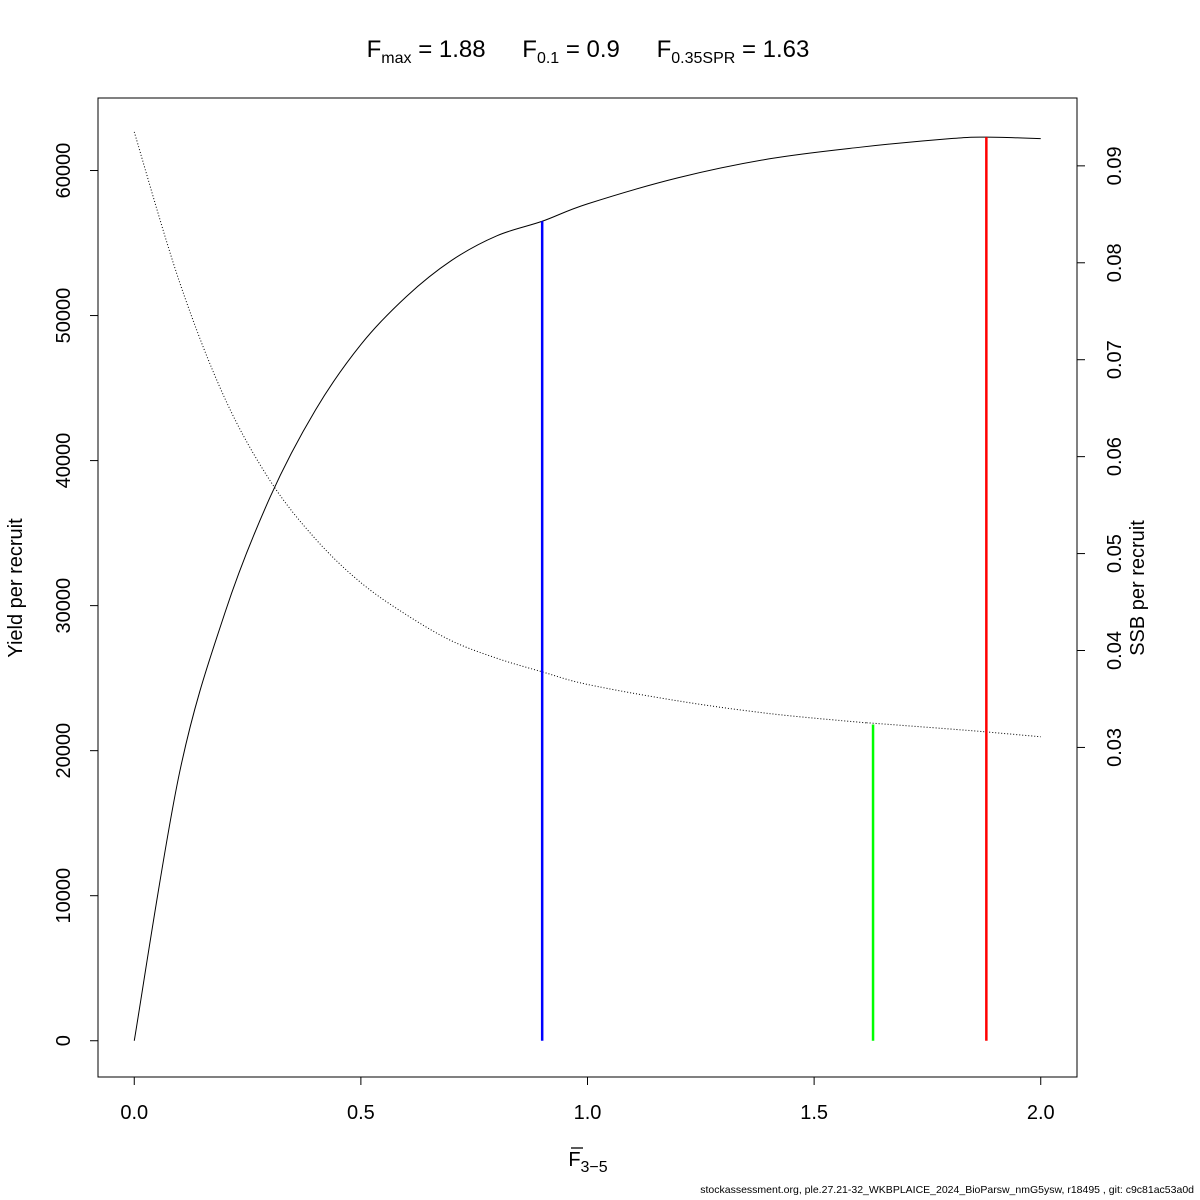 The width and height of the screenshot is (1200, 1200). Describe the element at coordinates (374, 49) in the screenshot. I see `title-fmax-main: F` at that location.